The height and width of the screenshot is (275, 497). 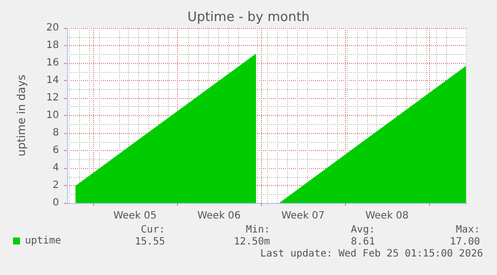 What do you see at coordinates (52, 63) in the screenshot?
I see `y-tick-label: 16` at bounding box center [52, 63].